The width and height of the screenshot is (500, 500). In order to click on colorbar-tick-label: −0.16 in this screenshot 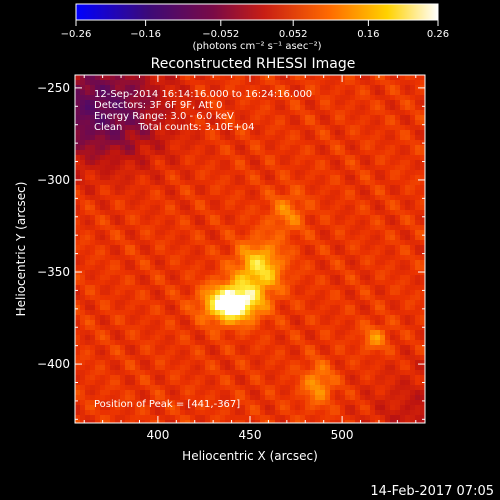, I will do `click(145, 34)`.